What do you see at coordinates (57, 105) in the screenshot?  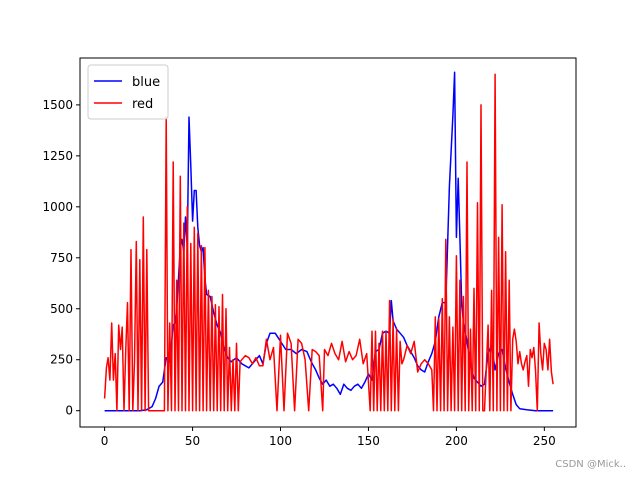 I see `y-tick-label: 1500` at bounding box center [57, 105].